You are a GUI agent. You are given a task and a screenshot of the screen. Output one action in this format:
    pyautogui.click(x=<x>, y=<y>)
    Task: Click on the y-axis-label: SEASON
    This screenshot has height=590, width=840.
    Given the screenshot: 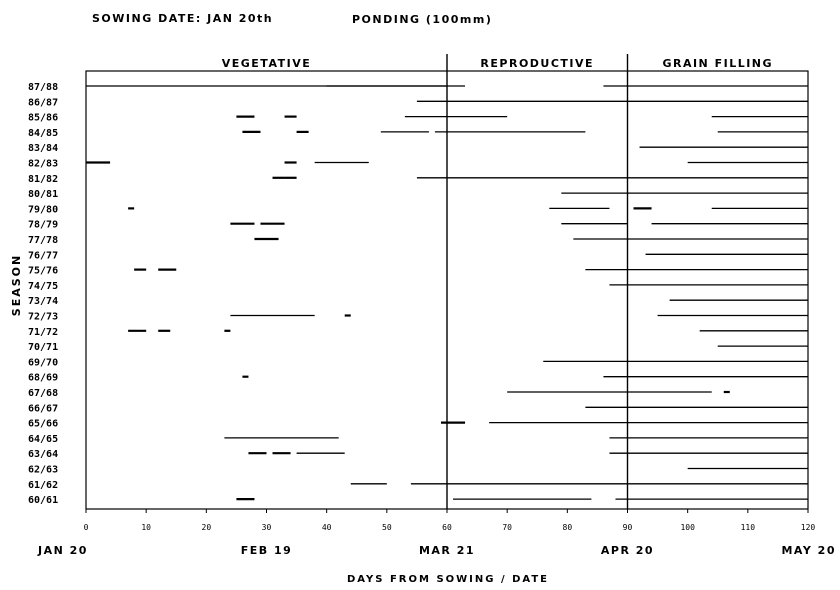 What is the action you would take?
    pyautogui.click(x=16, y=285)
    